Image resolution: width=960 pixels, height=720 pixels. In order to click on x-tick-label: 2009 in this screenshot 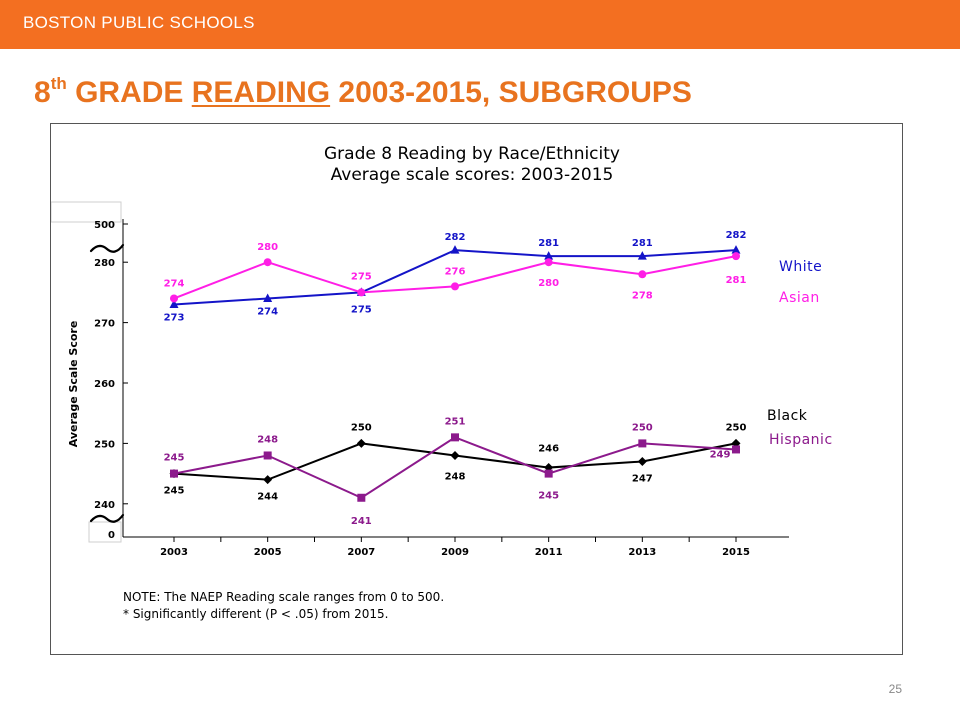, I will do `click(455, 552)`.